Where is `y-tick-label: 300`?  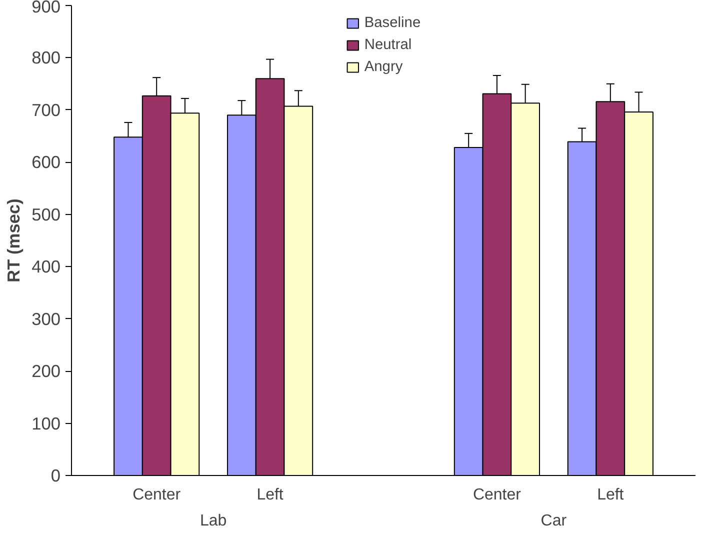
y-tick-label: 300 is located at coordinates (46, 318).